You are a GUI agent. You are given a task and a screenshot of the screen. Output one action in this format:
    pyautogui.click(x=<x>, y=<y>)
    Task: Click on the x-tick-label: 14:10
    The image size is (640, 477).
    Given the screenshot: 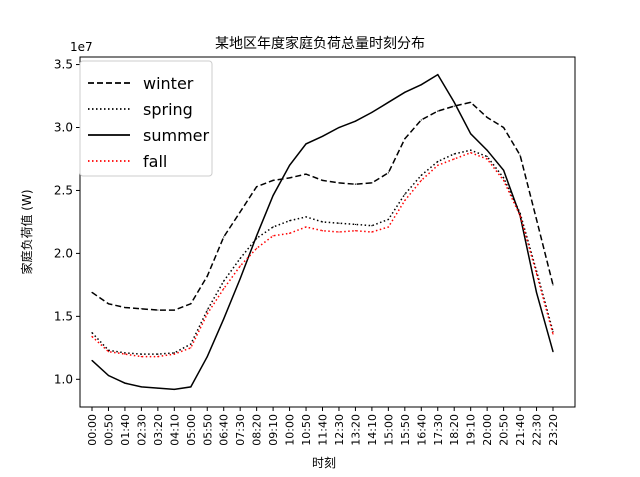 What is the action you would take?
    pyautogui.click(x=372, y=430)
    